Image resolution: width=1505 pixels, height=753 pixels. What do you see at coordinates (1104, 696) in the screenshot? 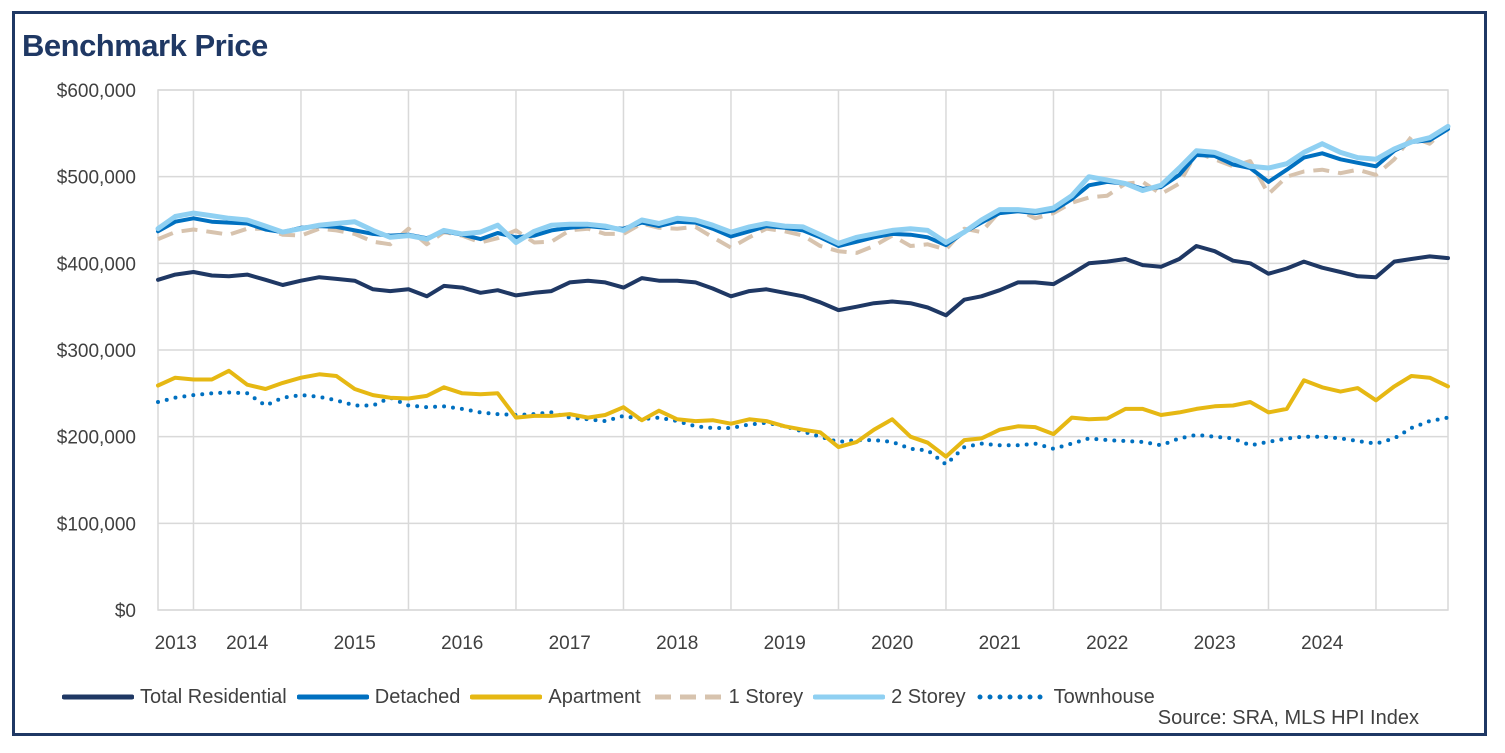
I see `legend-label: Townhouse` at bounding box center [1104, 696].